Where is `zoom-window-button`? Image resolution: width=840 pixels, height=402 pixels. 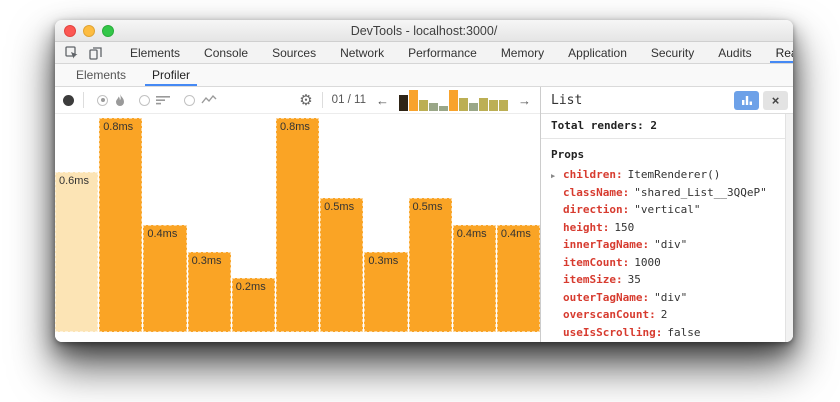 zoom-window-button is located at coordinates (108, 31).